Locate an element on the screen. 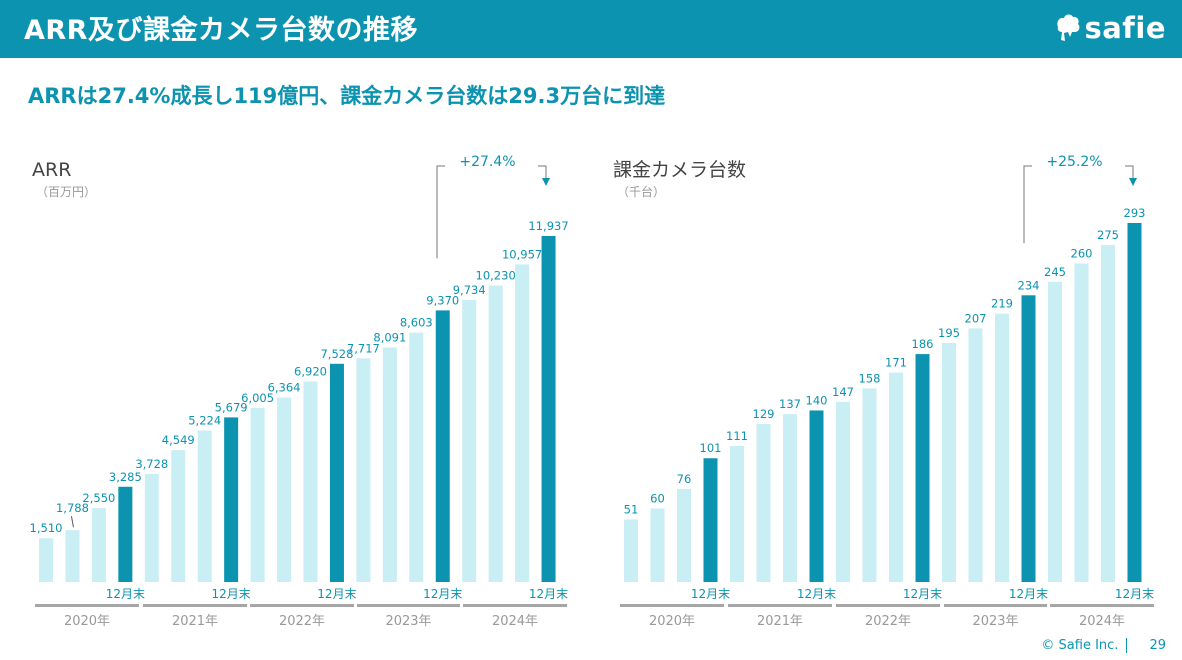  camera-chart-title: 課金カメラ台数 is located at coordinates (679, 170).